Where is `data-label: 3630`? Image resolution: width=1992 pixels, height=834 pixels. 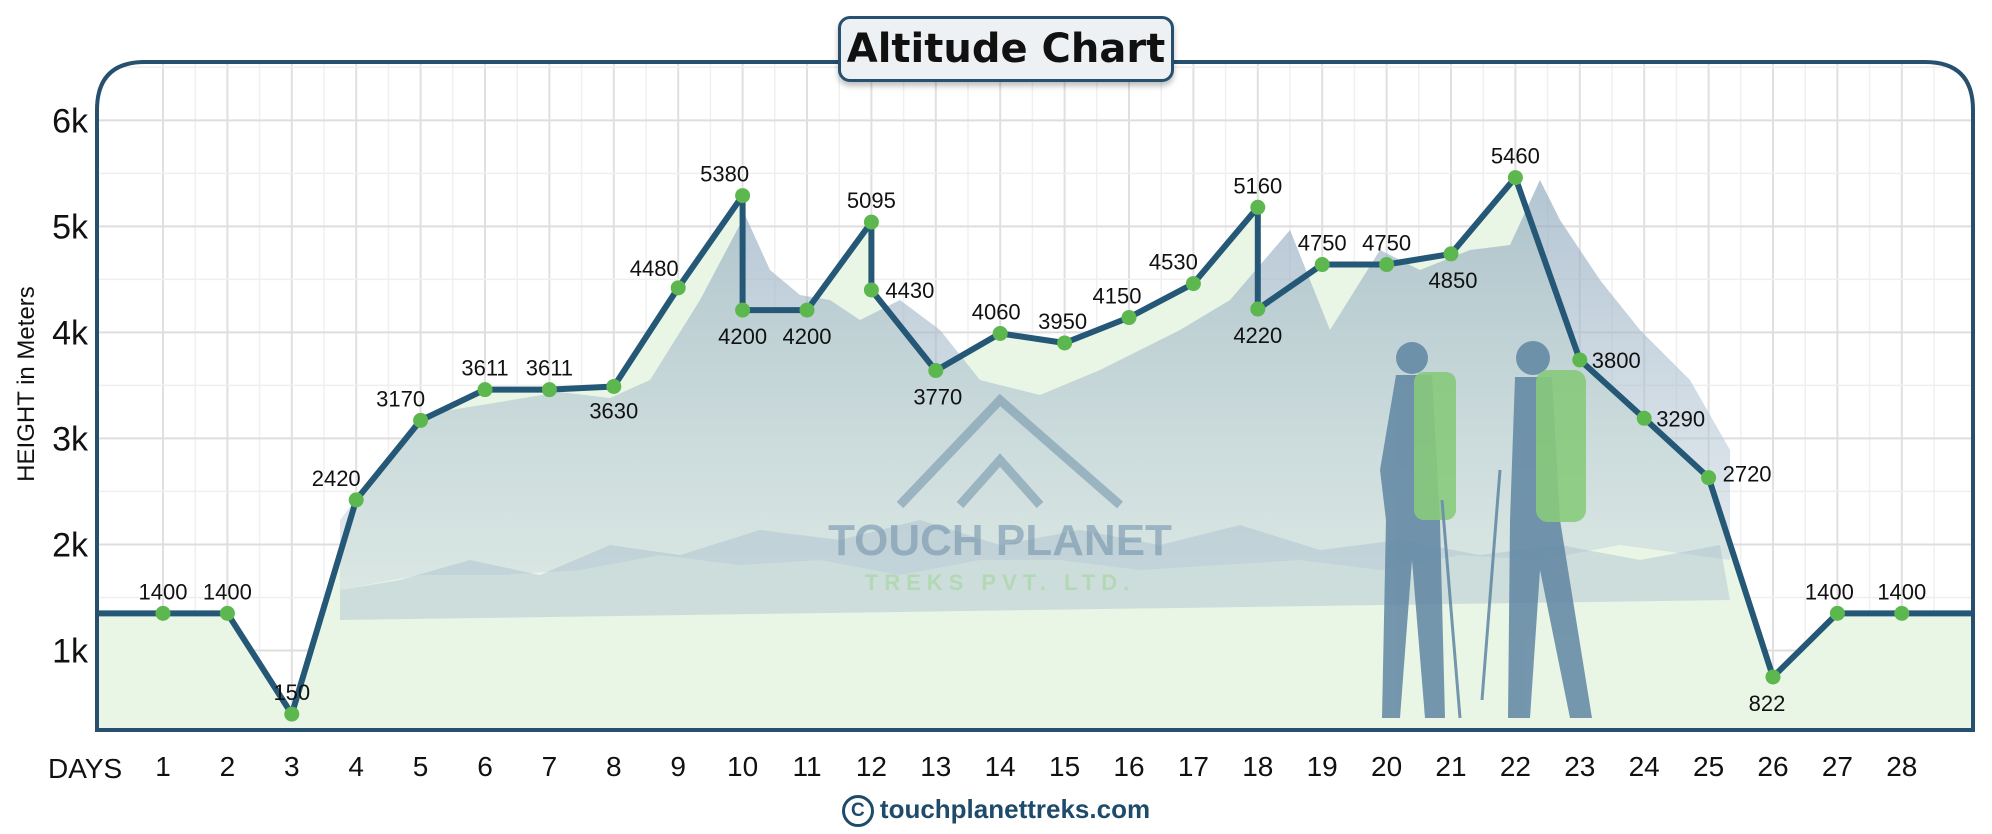
data-label: 3630 is located at coordinates (613, 410).